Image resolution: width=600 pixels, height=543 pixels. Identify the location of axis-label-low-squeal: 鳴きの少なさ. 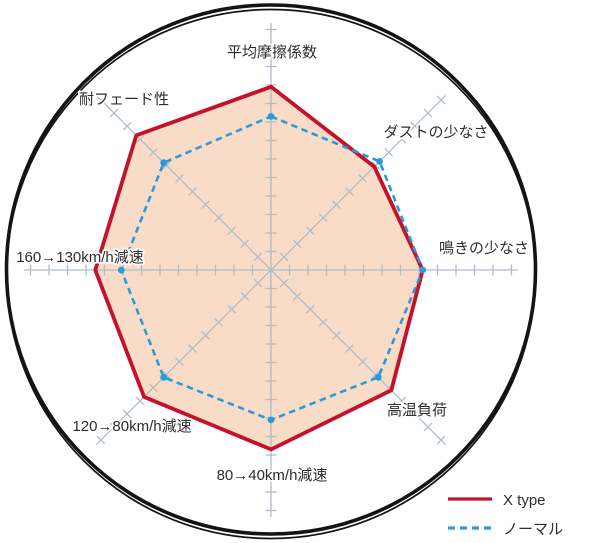
(484, 248).